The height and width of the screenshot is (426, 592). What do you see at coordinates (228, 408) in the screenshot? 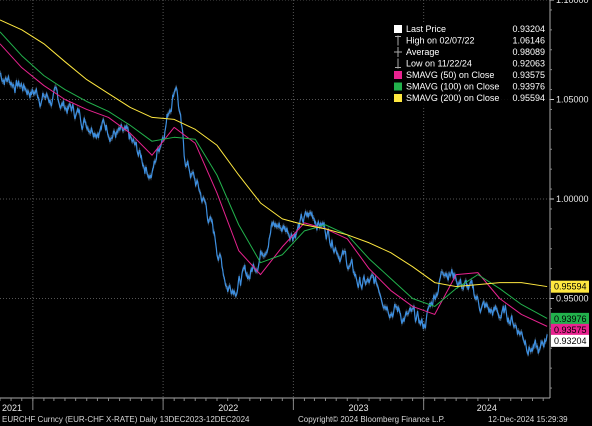
I see `x-tick-label: 2022` at bounding box center [228, 408].